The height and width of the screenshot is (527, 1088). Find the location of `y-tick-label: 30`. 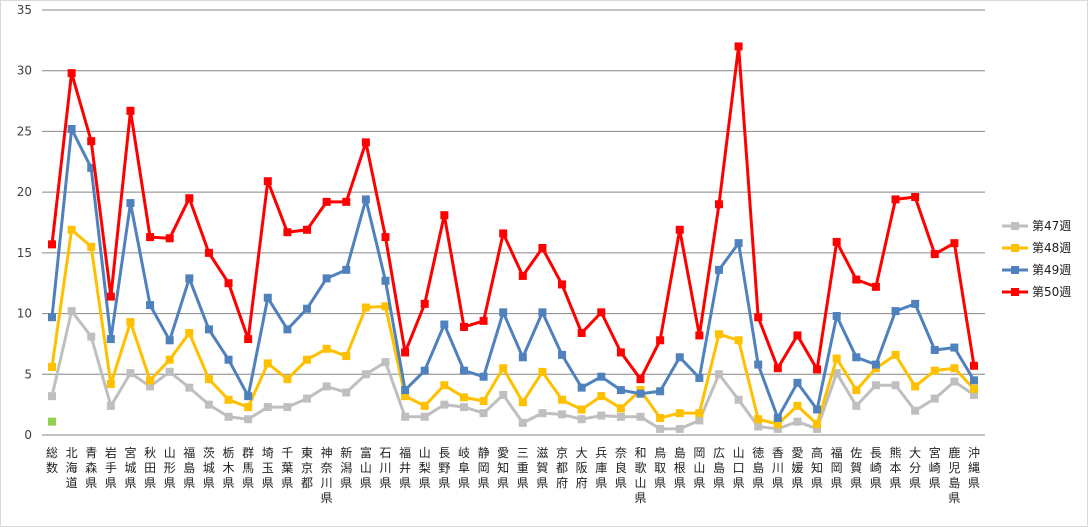

y-tick-label: 30 is located at coordinates (24, 71).